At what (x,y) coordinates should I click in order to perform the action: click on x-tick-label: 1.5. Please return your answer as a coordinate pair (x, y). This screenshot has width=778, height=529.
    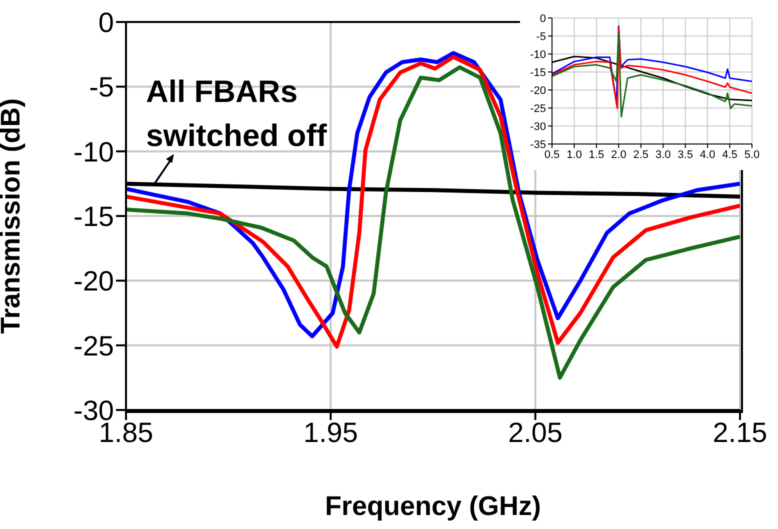
    Looking at the image, I should click on (596, 154).